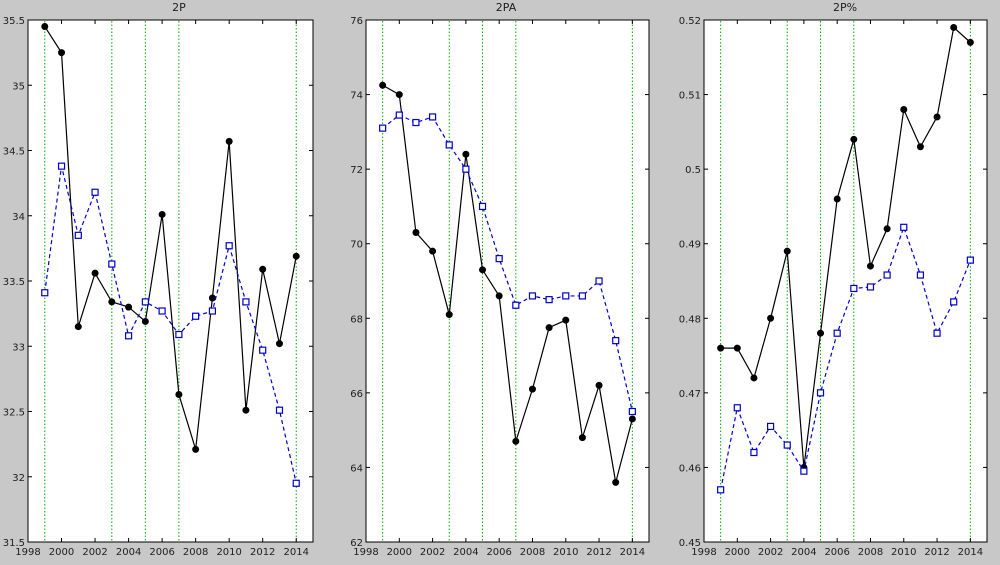 The image size is (1000, 565). Describe the element at coordinates (690, 394) in the screenshot. I see `y-tick-label: 0.47` at that location.